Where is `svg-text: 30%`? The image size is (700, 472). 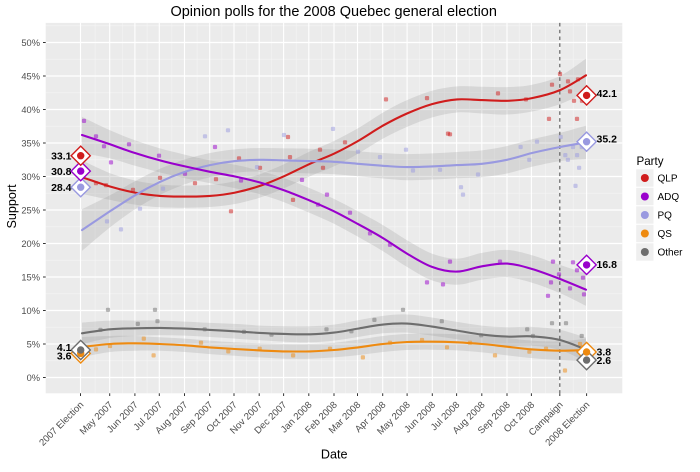 svg-text: 30% is located at coordinates (30, 177).